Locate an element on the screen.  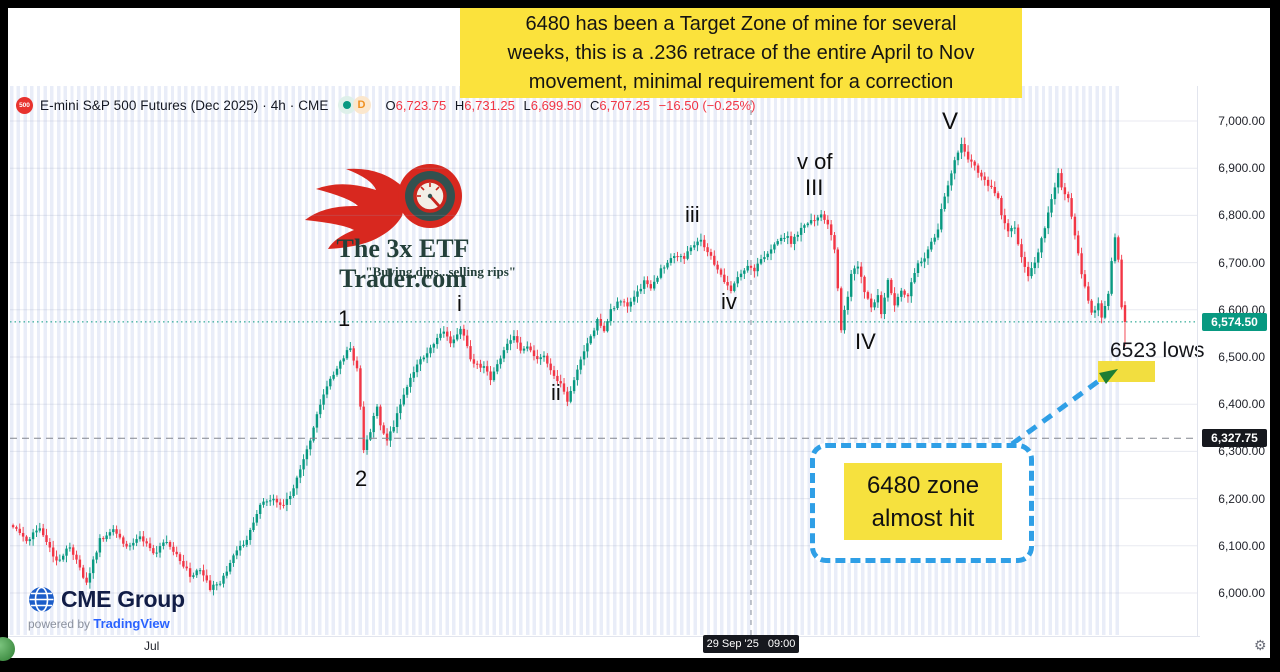
change-value: −16.50 (−0.25%) is located at coordinates (707, 105).